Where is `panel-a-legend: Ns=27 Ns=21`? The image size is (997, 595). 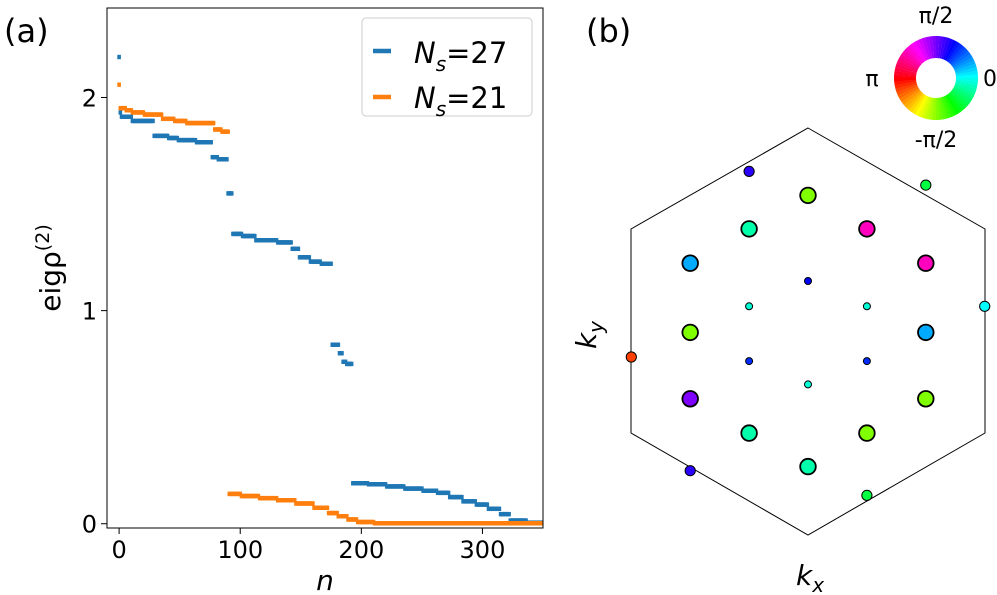
panel-a-legend: Ns=27 Ns=21 is located at coordinates (447, 69).